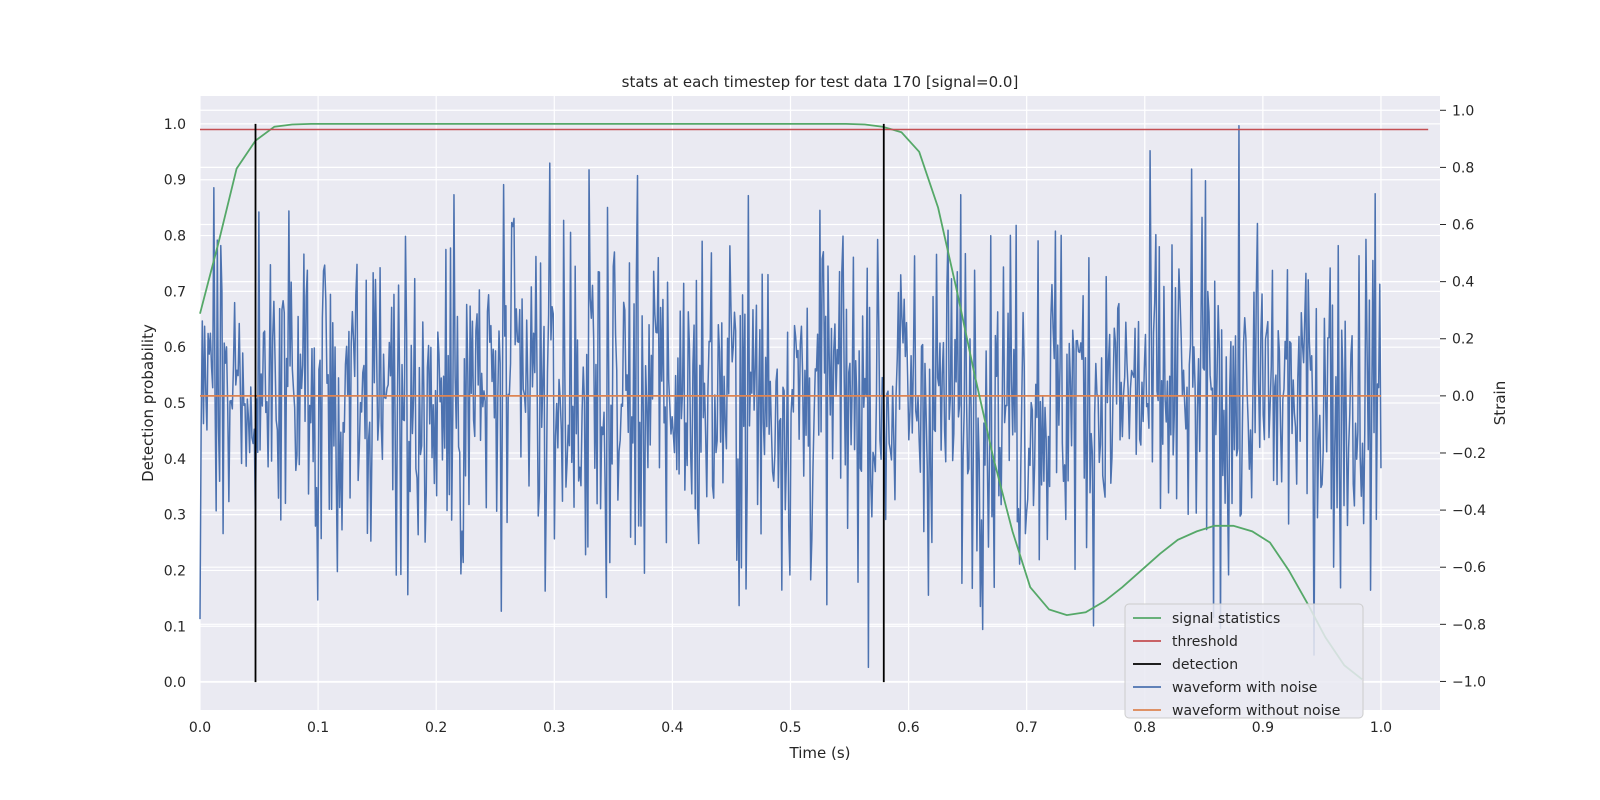  I want to click on x-tick-label: 0.3, so click(554, 728).